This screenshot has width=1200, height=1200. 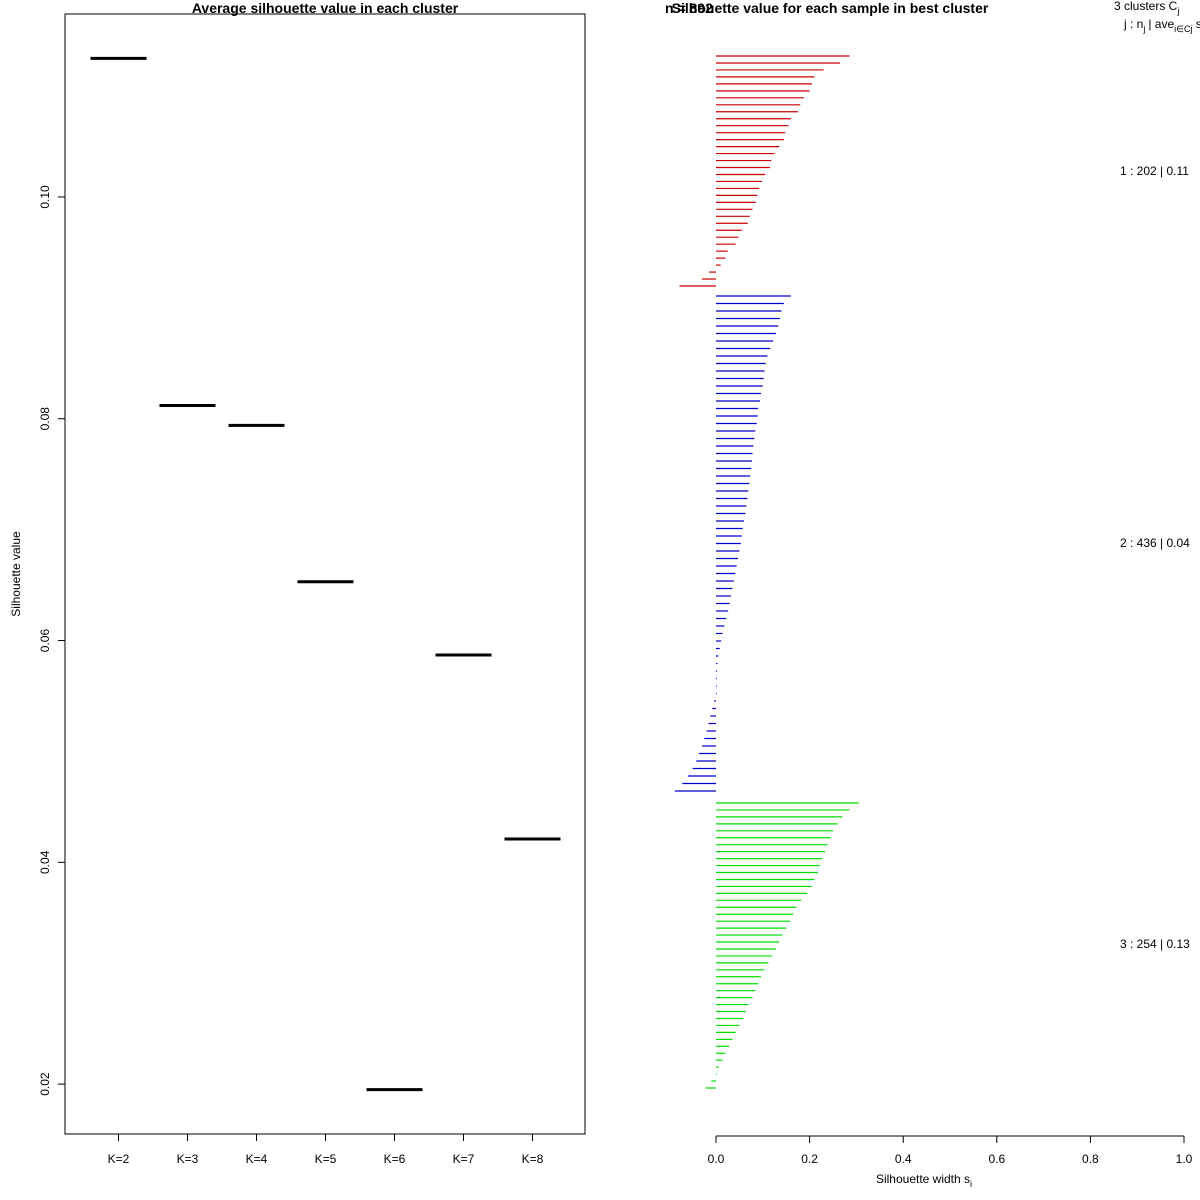 I want to click on legend-header: 3 clusters Cj j : nj | avei∈Cj s, so click(x=1157, y=17).